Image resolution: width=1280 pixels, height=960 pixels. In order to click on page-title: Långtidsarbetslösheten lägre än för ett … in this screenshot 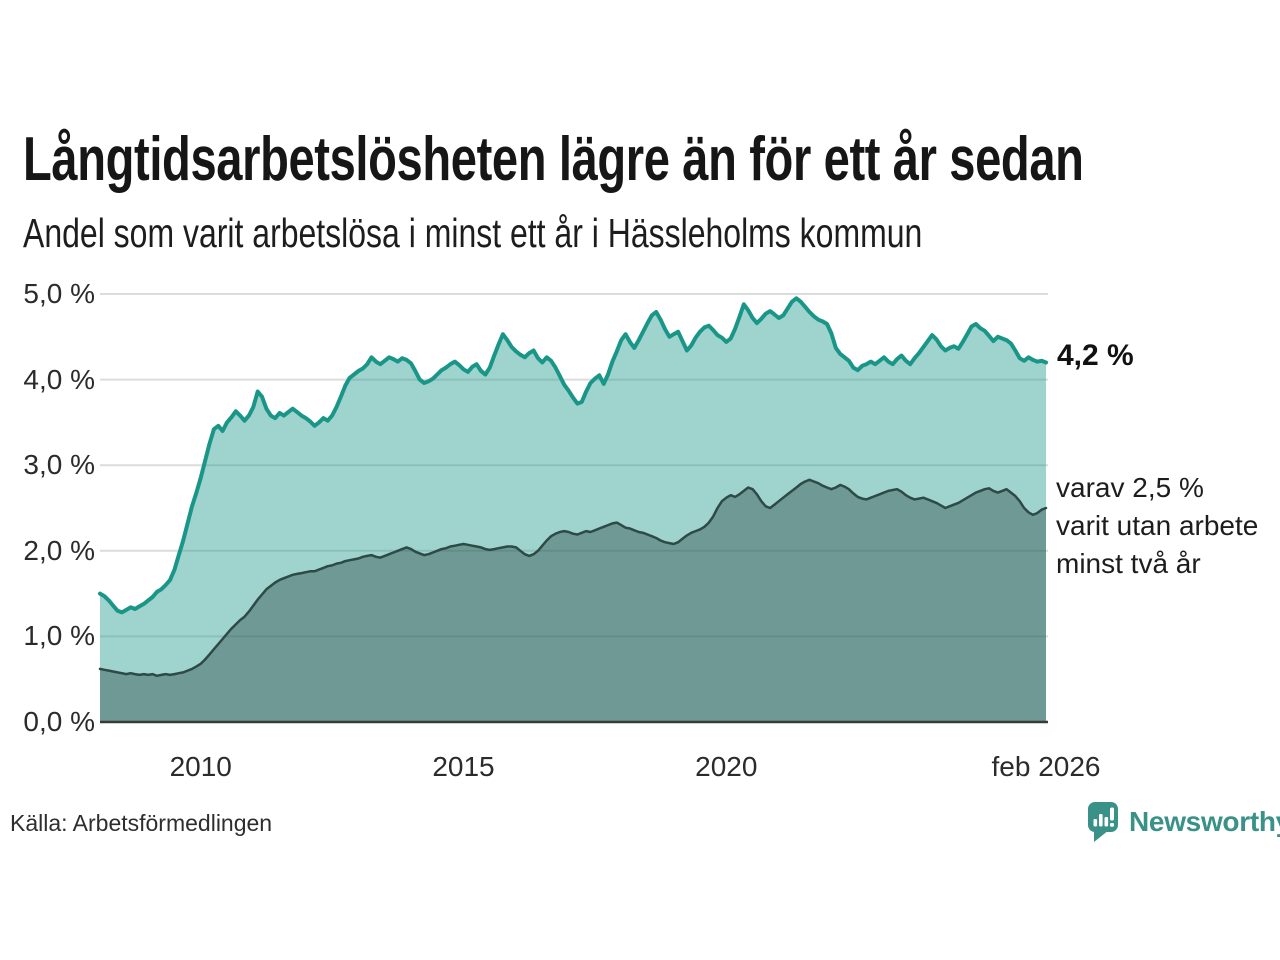, I will do `click(553, 159)`.